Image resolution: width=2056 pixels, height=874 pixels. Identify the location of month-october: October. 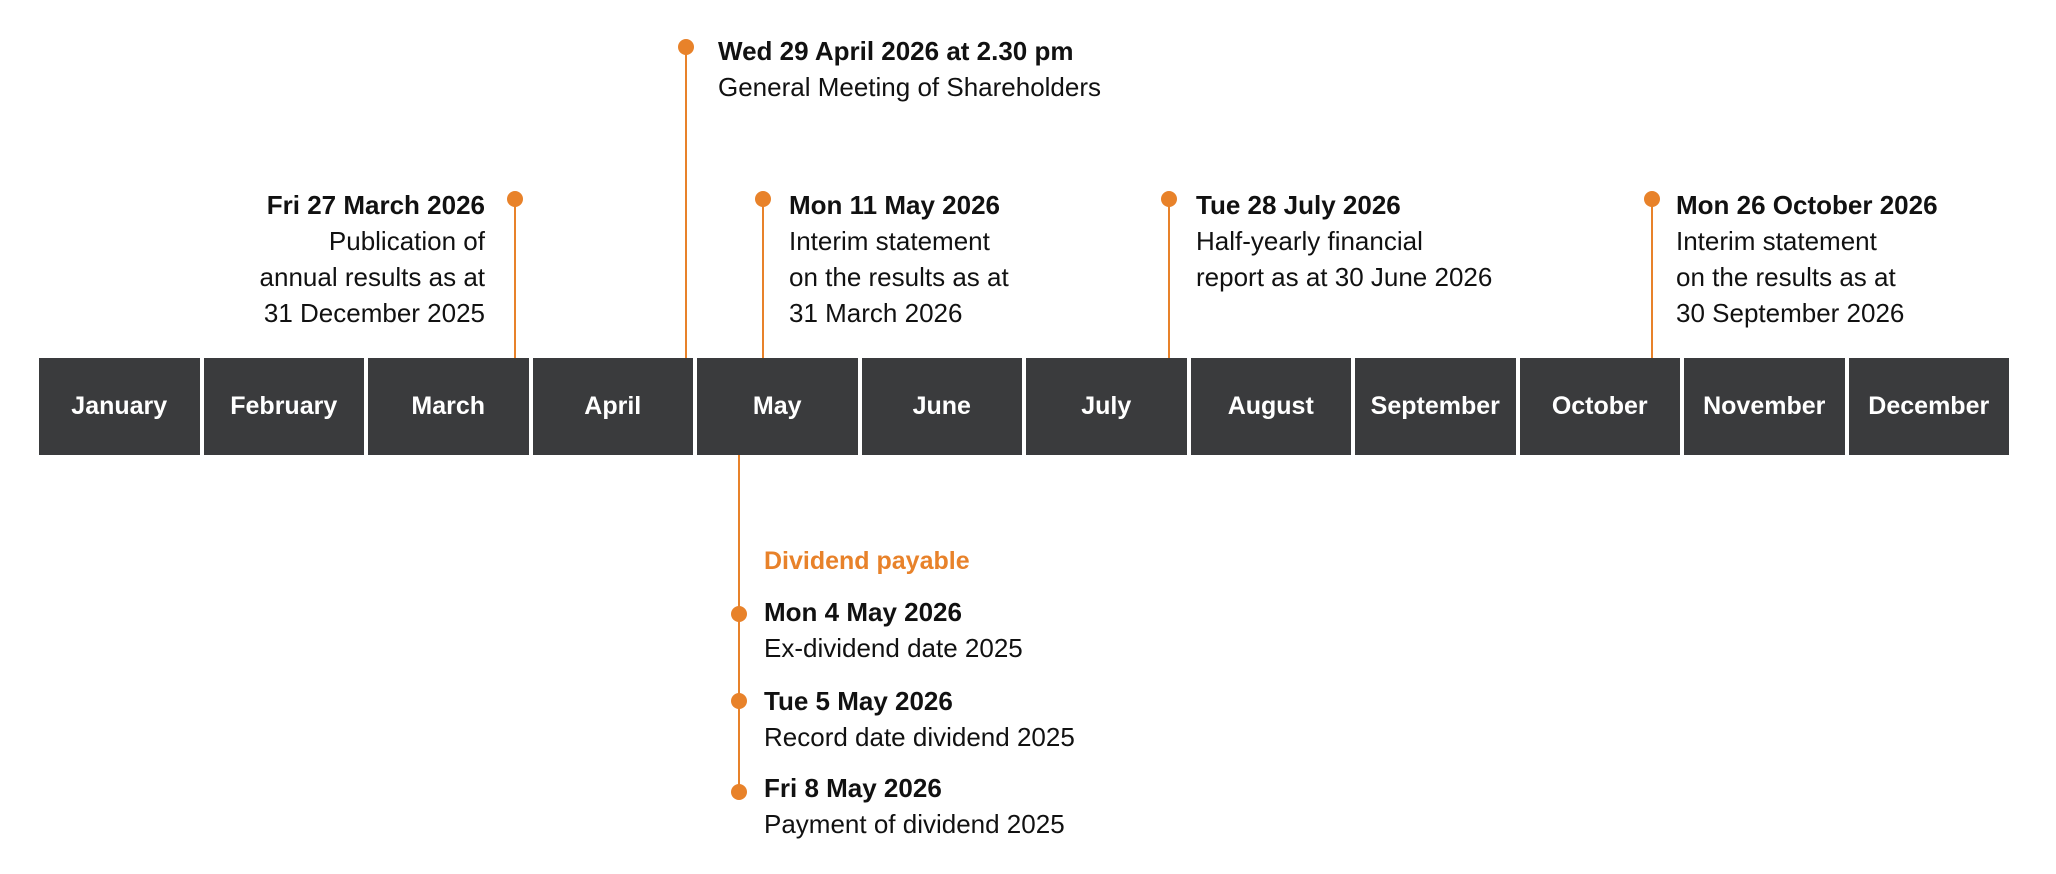
(1599, 406).